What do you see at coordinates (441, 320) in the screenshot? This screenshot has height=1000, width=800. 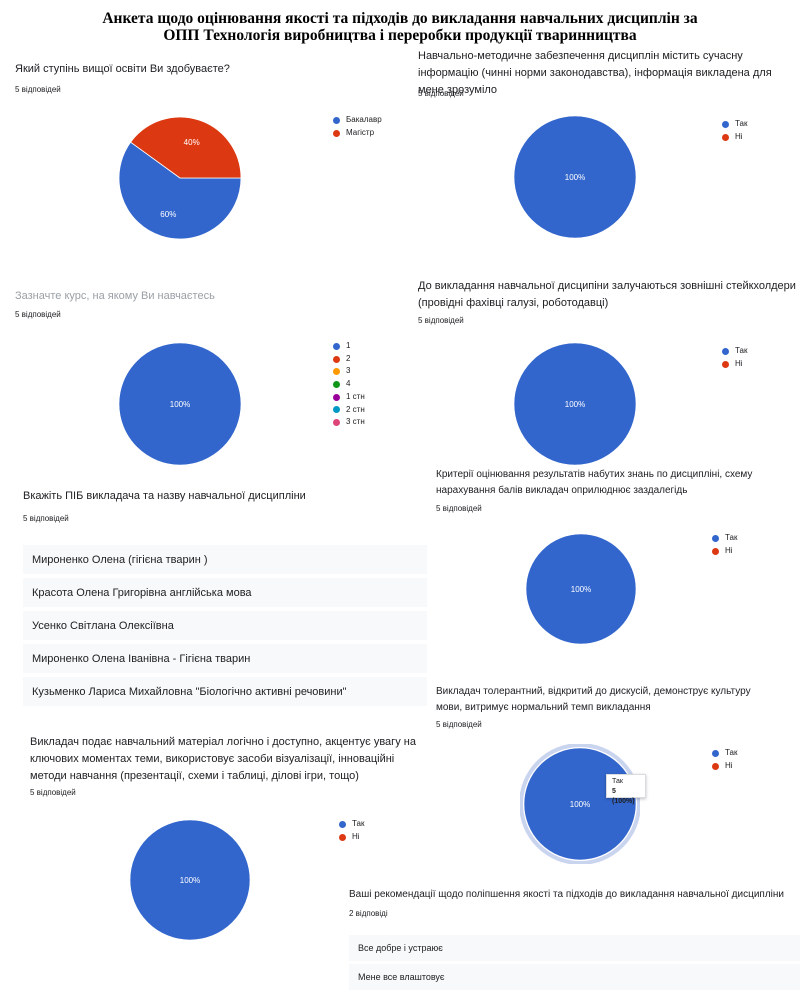 I see `response-count-q4: 5 відповідей` at bounding box center [441, 320].